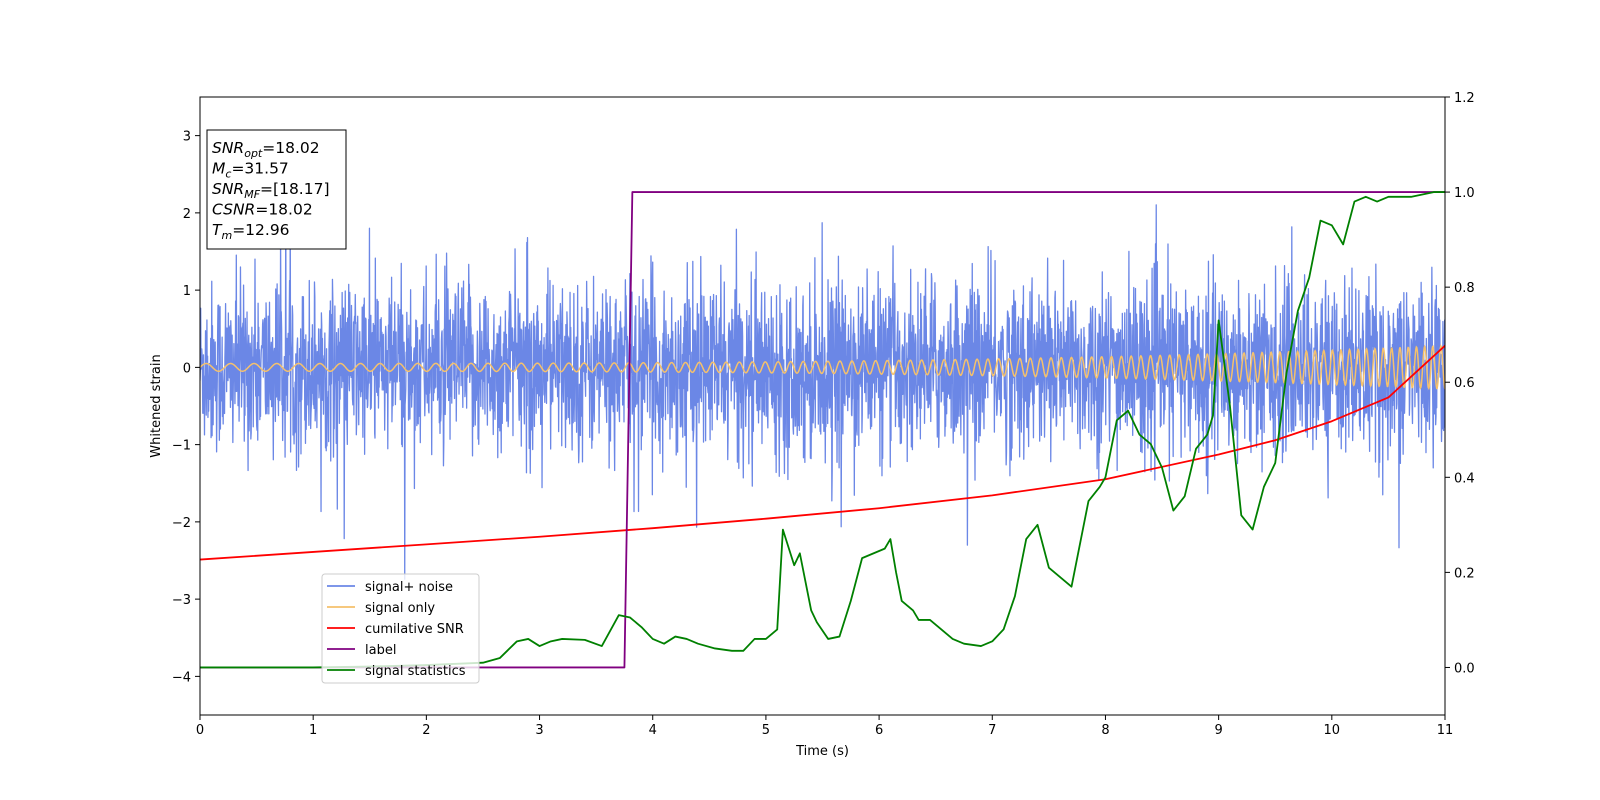  Describe the element at coordinates (187, 214) in the screenshot. I see `y-left-tick-label: 2` at that location.